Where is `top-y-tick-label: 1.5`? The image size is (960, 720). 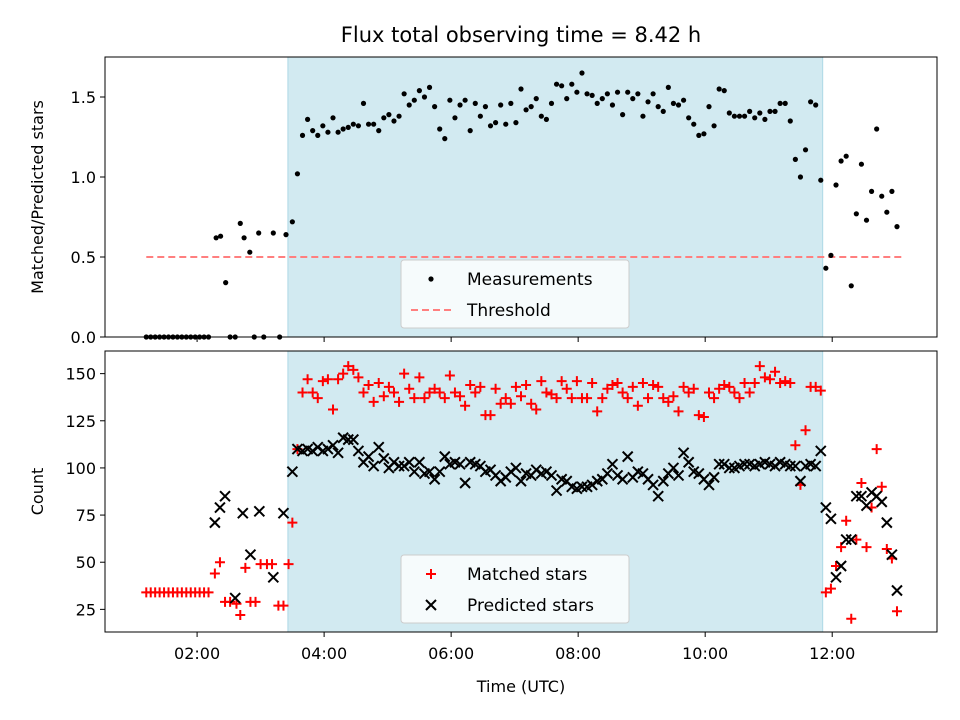 top-y-tick-label: 1.5 is located at coordinates (83, 97).